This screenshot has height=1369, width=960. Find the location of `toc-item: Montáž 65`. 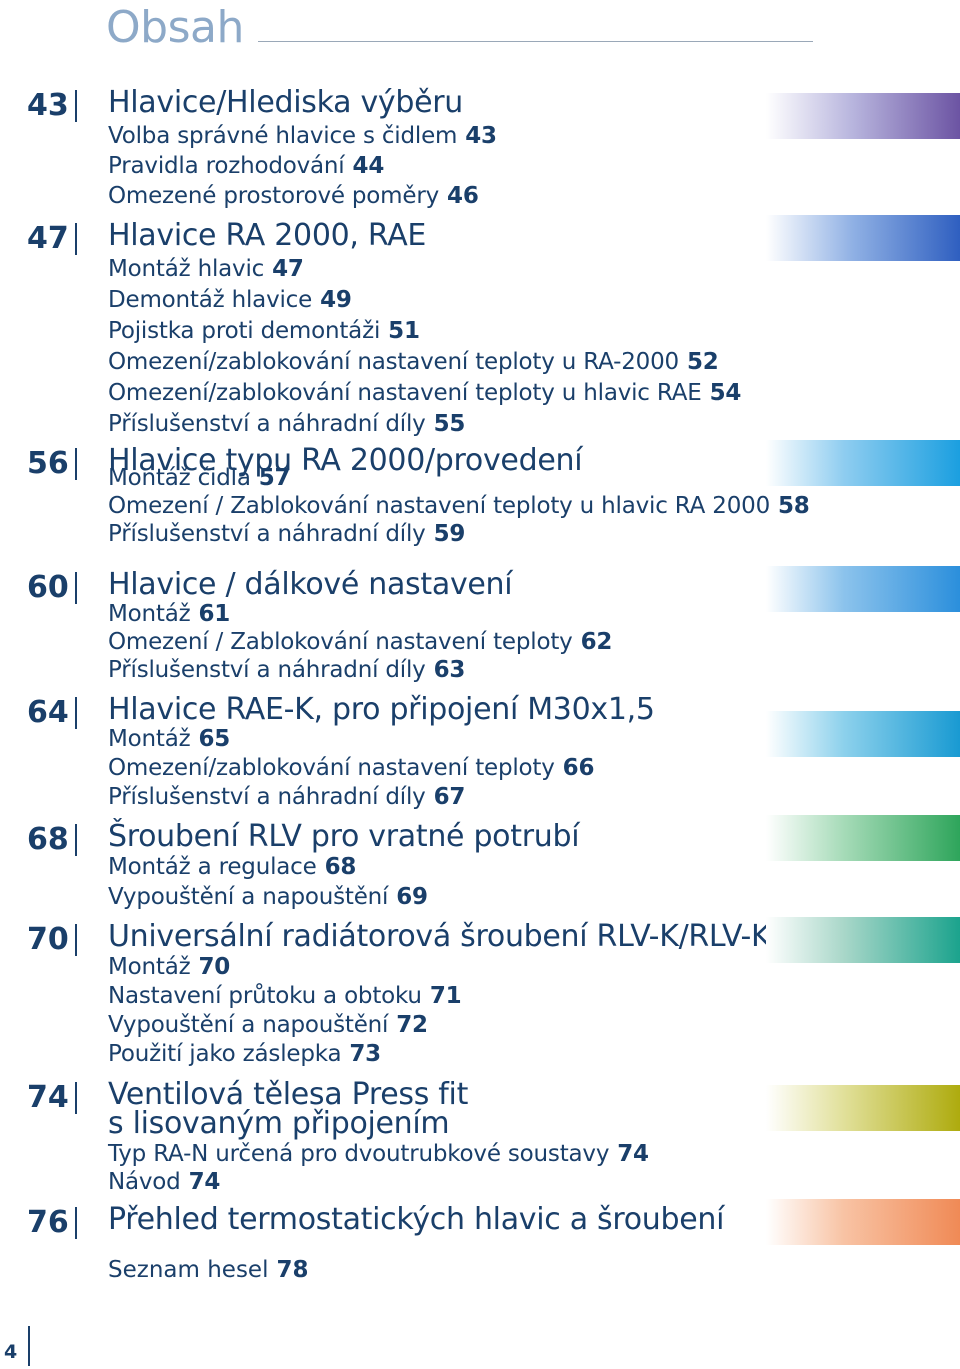

toc-item: Montáž 65 is located at coordinates (351, 739).